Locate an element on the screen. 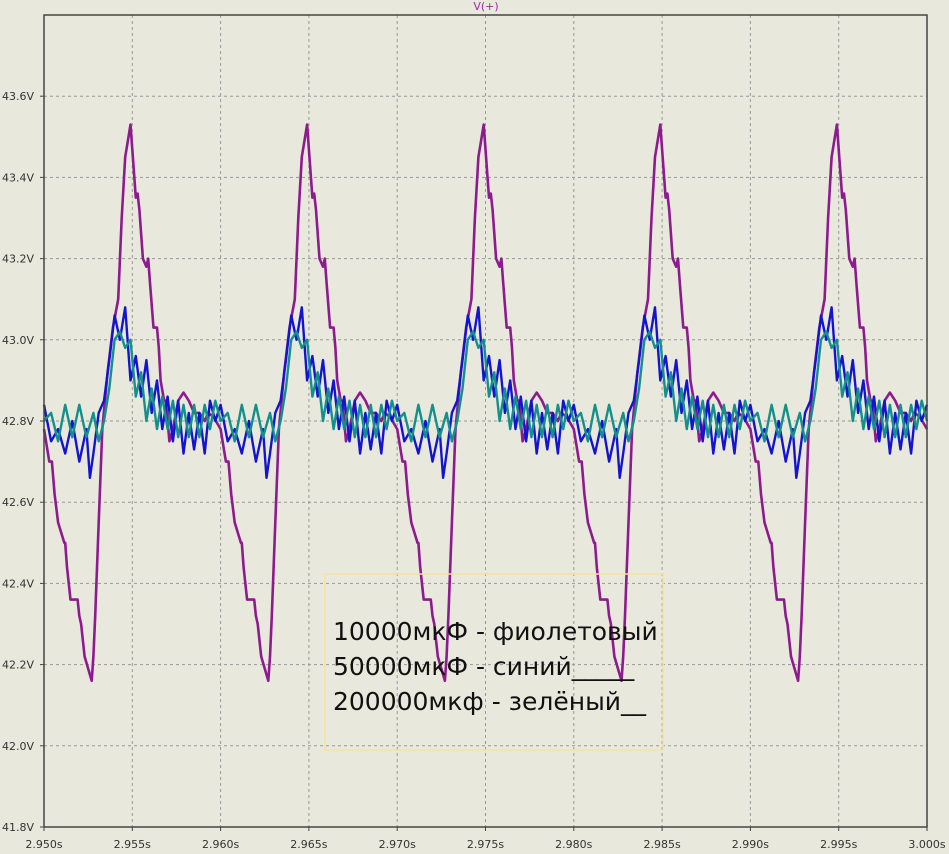  x-tick-label: 2.975s is located at coordinates (485, 844).